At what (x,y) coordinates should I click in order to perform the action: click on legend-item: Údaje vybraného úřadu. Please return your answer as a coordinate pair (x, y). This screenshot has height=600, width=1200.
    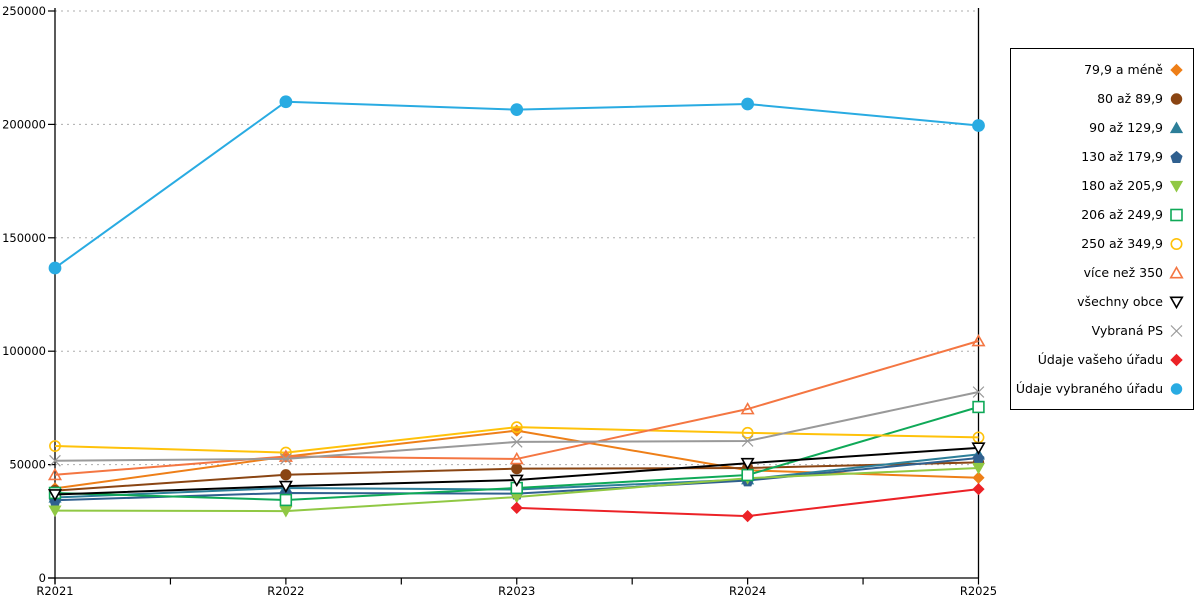
    Looking at the image, I should click on (1102, 388).